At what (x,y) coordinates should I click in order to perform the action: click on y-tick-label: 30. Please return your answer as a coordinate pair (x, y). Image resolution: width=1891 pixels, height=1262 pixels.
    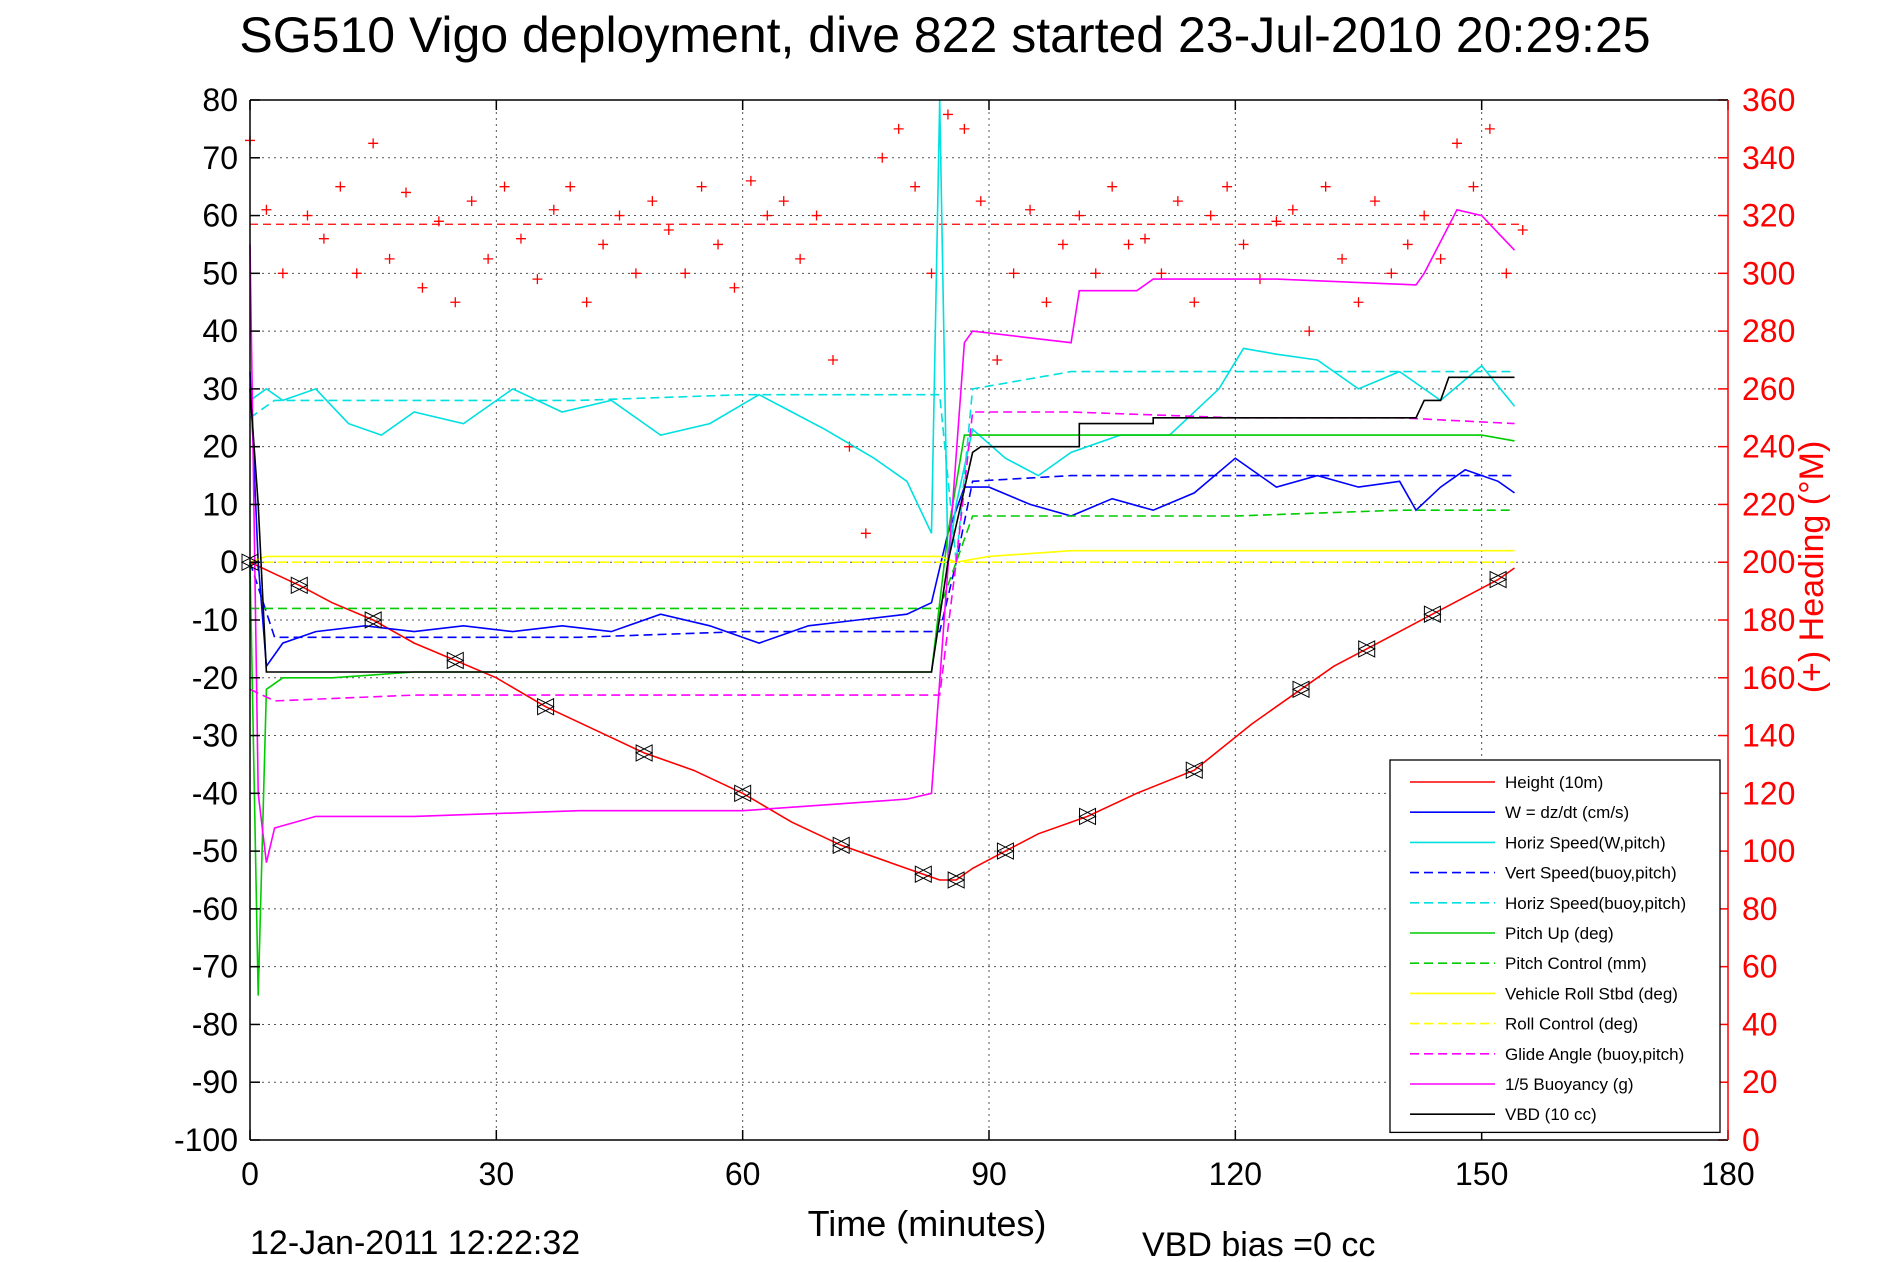
    Looking at the image, I should click on (220, 389).